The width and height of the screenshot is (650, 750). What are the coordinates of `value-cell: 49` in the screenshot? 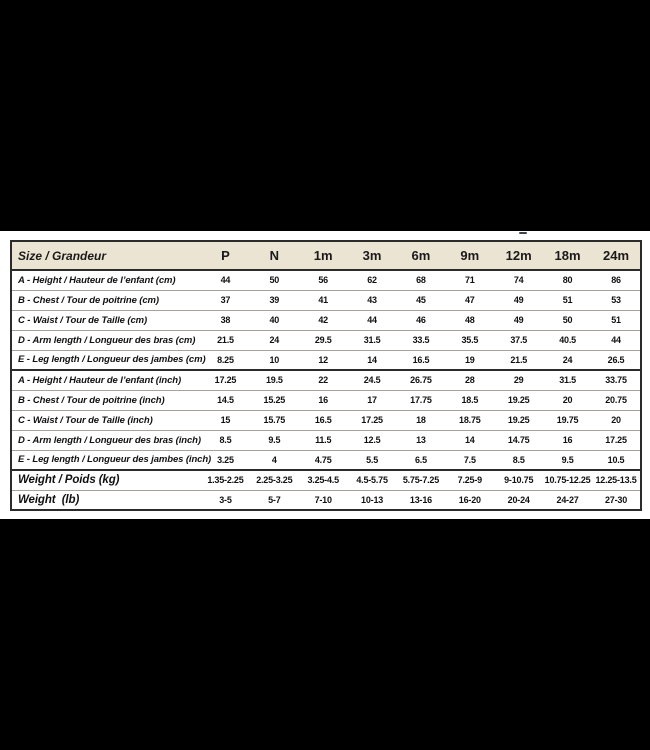 It's located at (519, 319).